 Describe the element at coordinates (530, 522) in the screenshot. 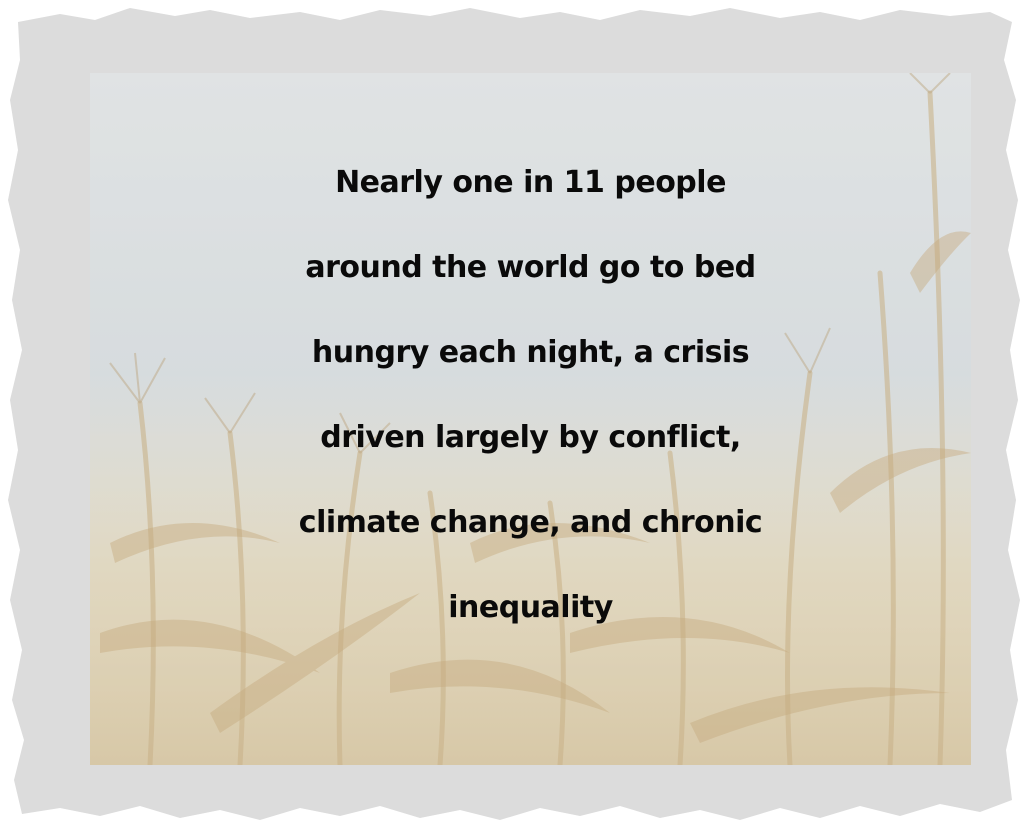

I see `quote-line: climate change, and chronic` at that location.